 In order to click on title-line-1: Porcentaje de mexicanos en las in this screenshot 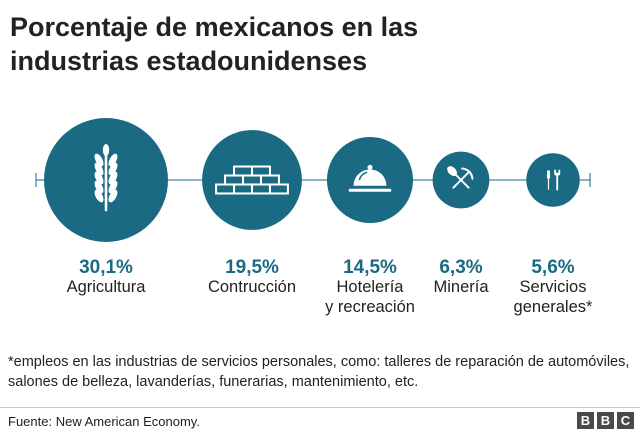, I will do `click(214, 27)`.